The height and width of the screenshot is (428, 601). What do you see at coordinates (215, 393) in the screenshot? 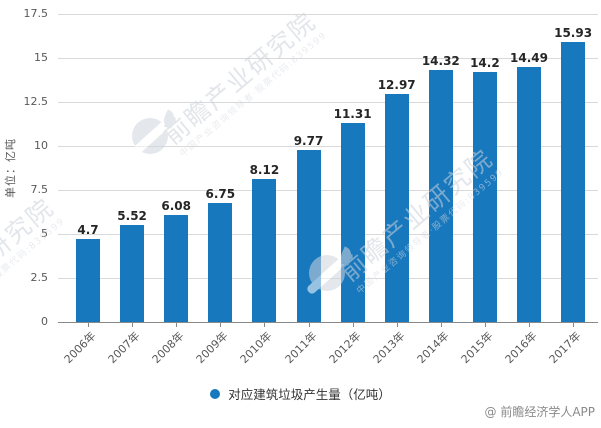
I see `legend-marker-icon` at bounding box center [215, 393].